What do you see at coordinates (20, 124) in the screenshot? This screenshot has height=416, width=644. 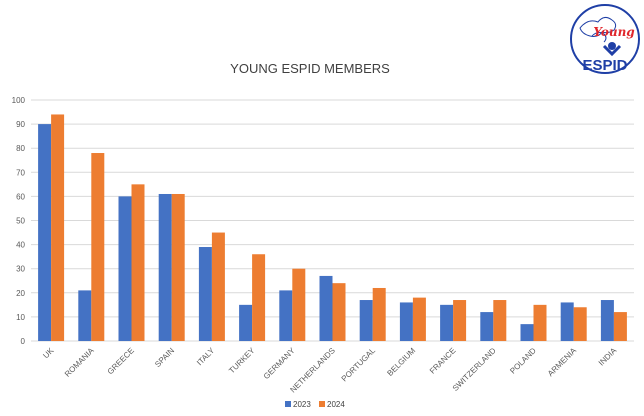 I see `y-tick-label: 90` at bounding box center [20, 124].